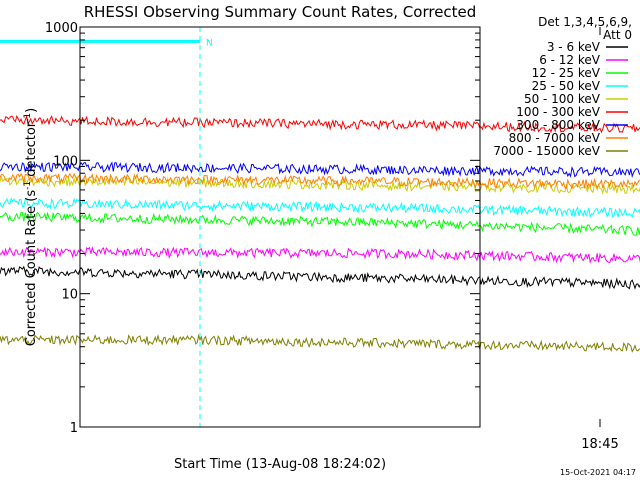 The height and width of the screenshot is (480, 640). I want to click on legend-label-0: 3 - 6 keV, so click(574, 47).